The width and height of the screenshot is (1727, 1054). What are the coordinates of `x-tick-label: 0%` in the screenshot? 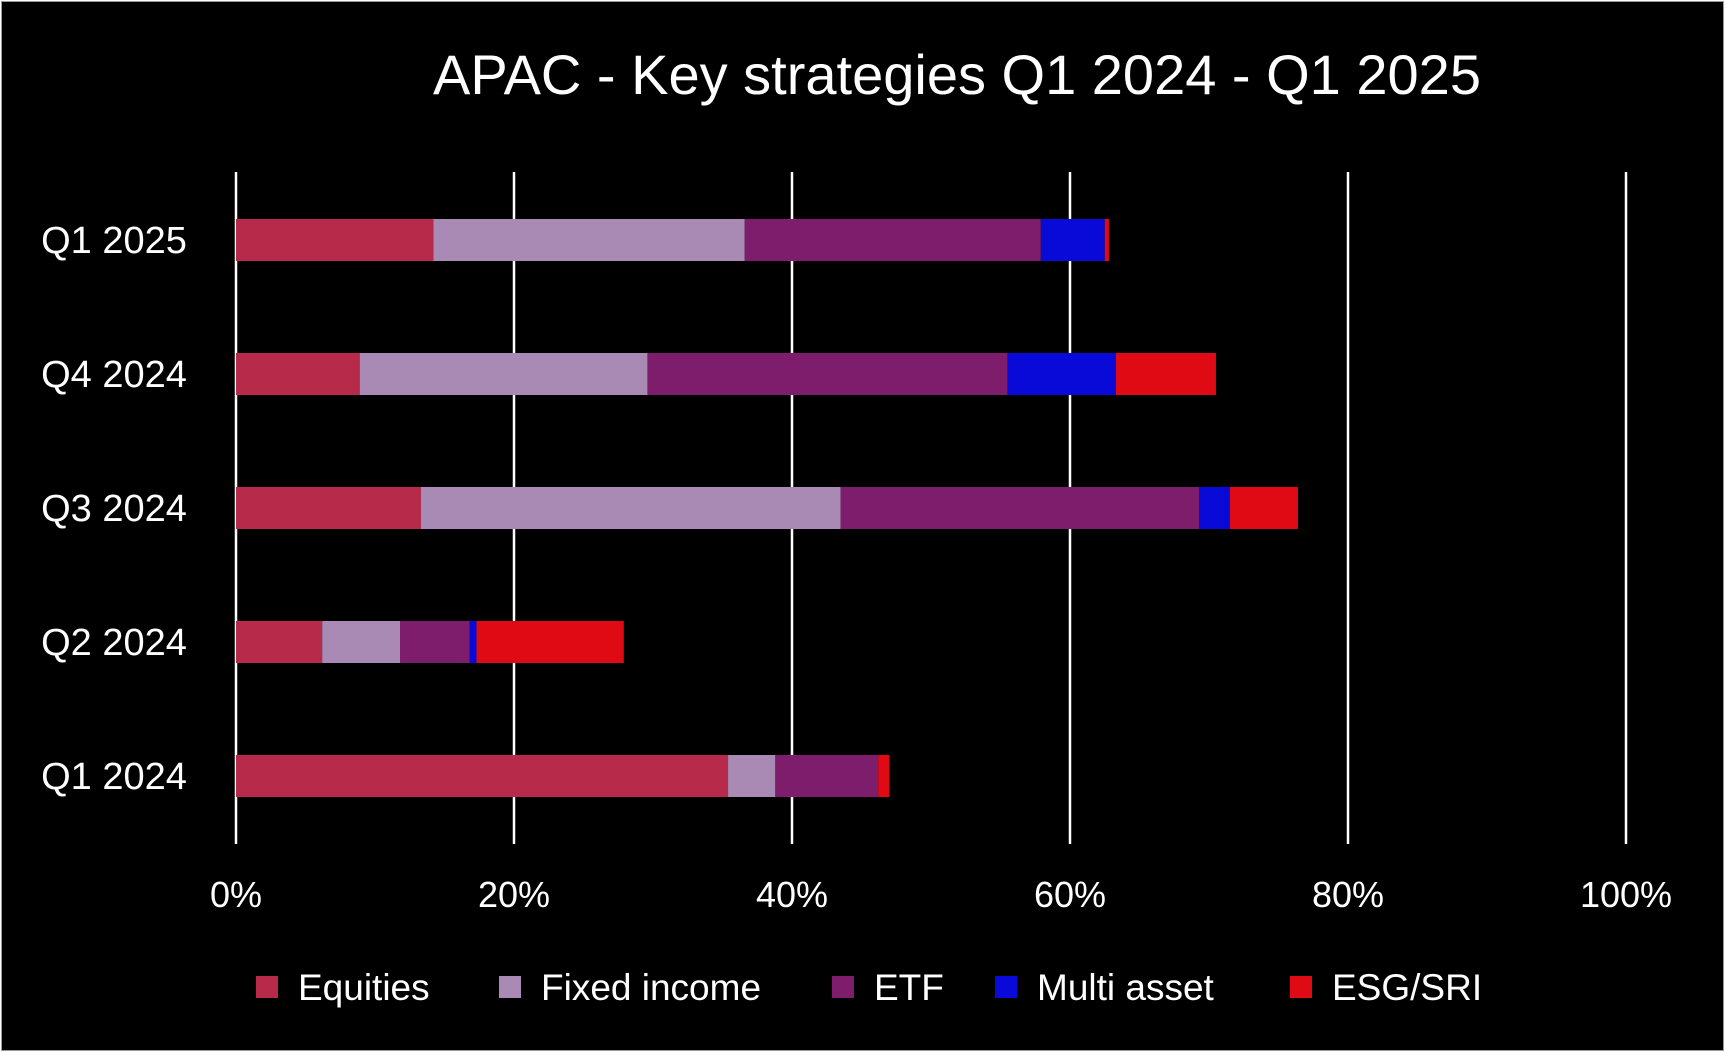 It's located at (236, 894).